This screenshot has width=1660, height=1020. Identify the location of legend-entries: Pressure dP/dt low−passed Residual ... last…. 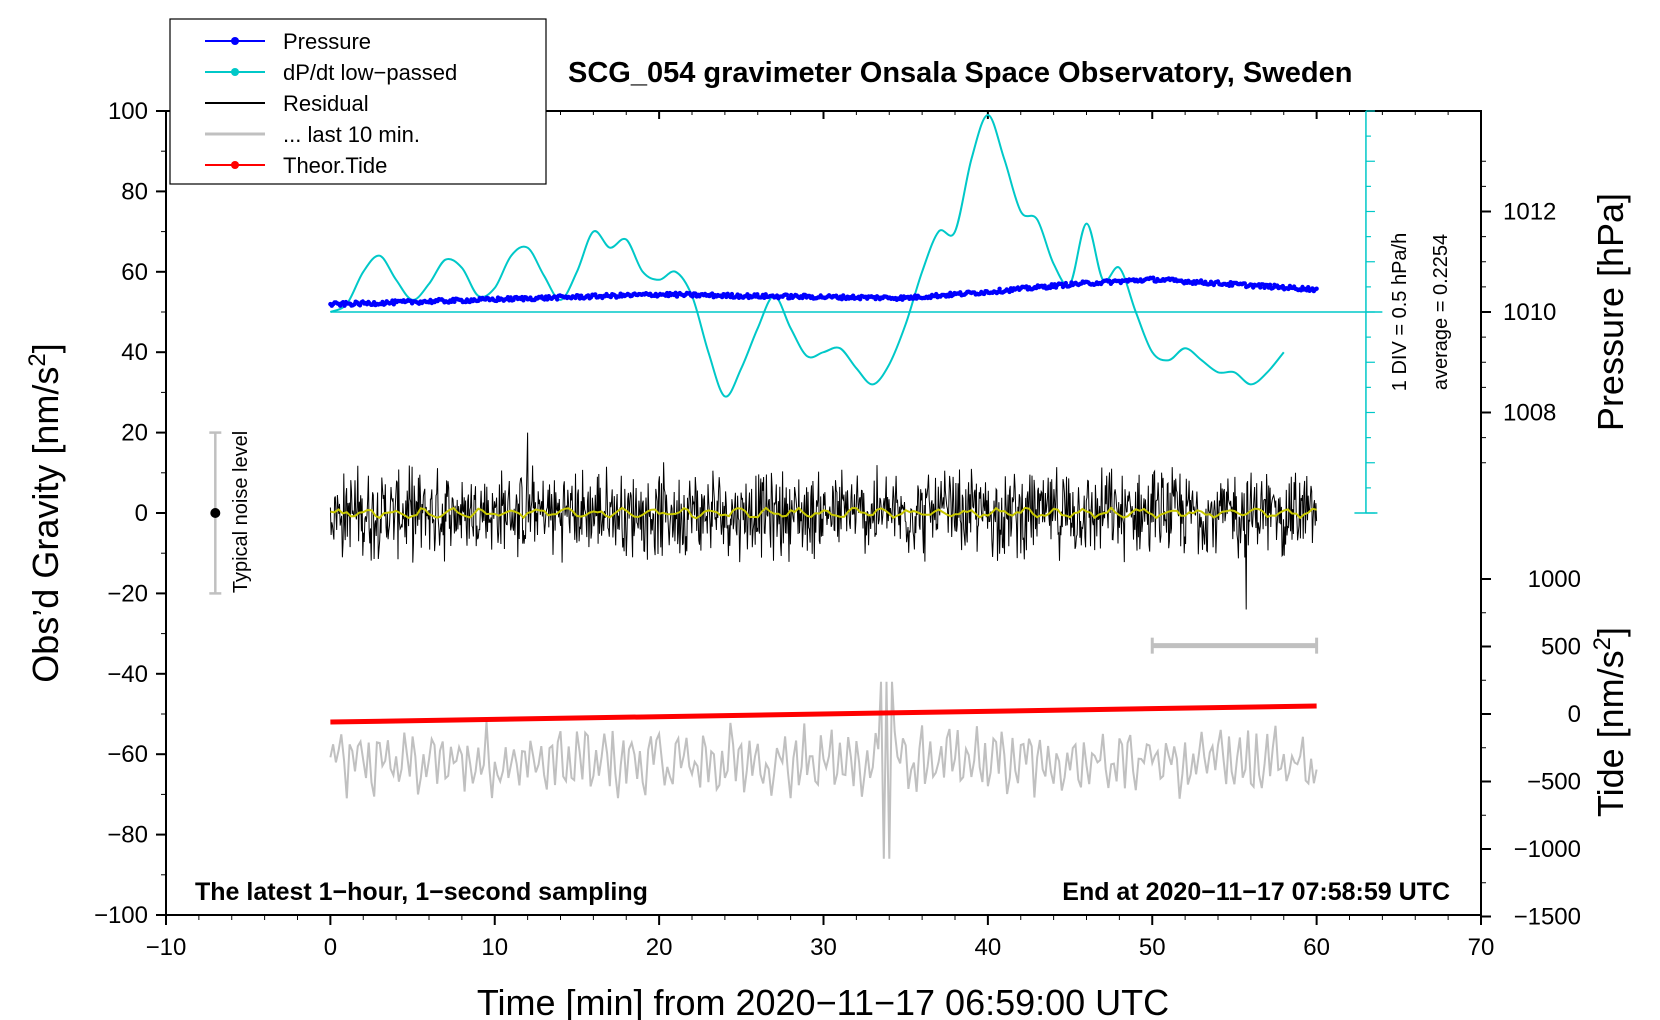
(331, 103).